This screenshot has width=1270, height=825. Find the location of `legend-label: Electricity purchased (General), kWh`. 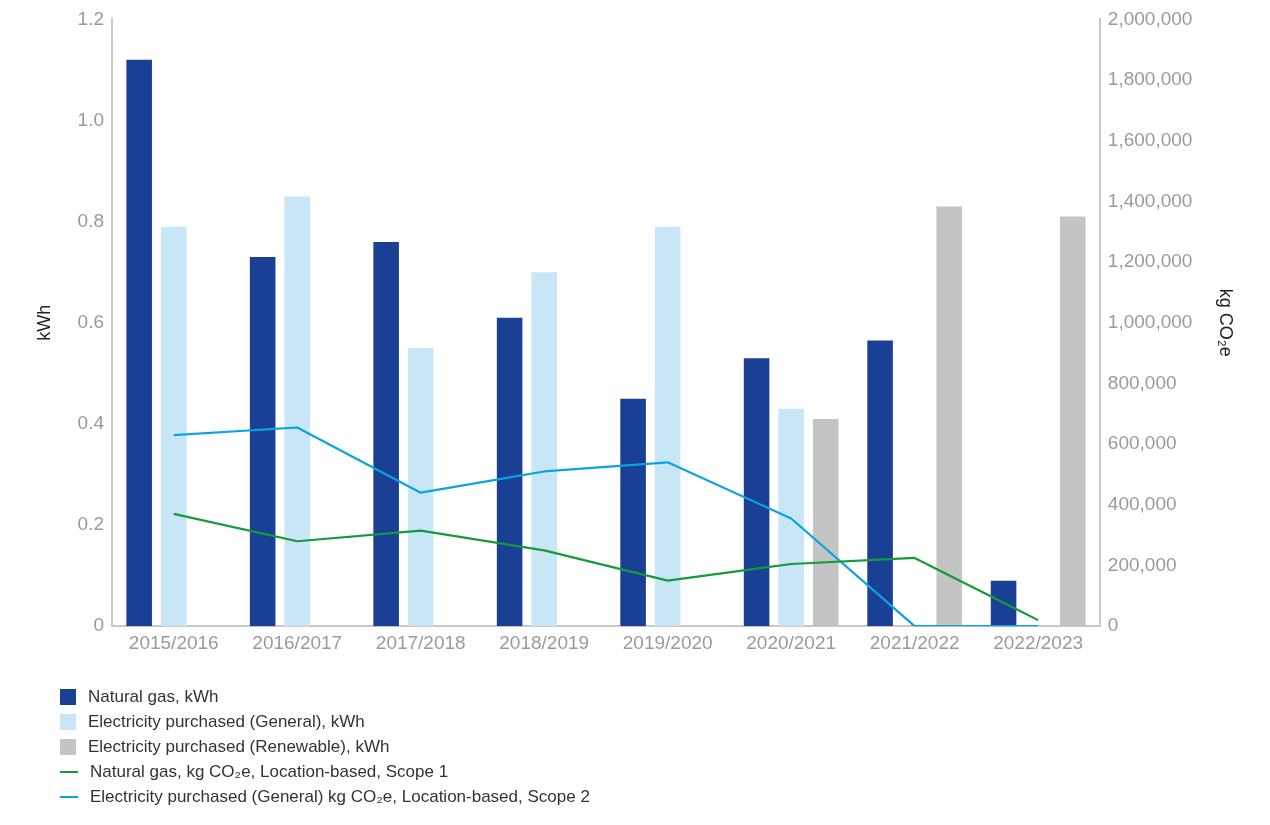

legend-label: Electricity purchased (General), kWh is located at coordinates (226, 721).